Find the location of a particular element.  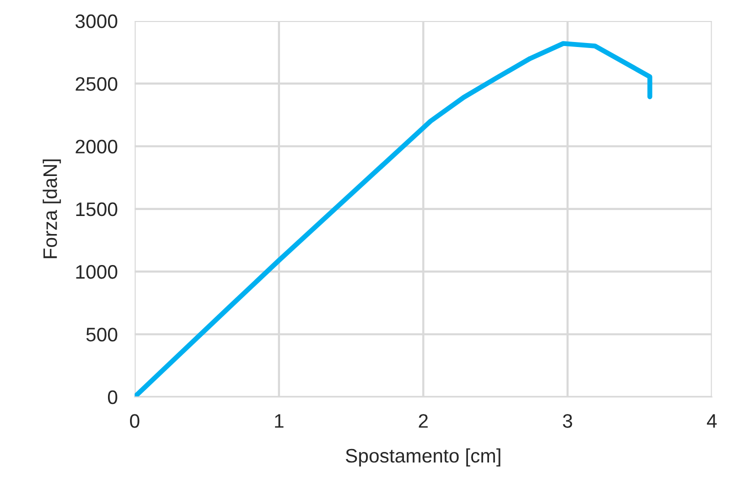

x-tick-label: 0 is located at coordinates (135, 421).